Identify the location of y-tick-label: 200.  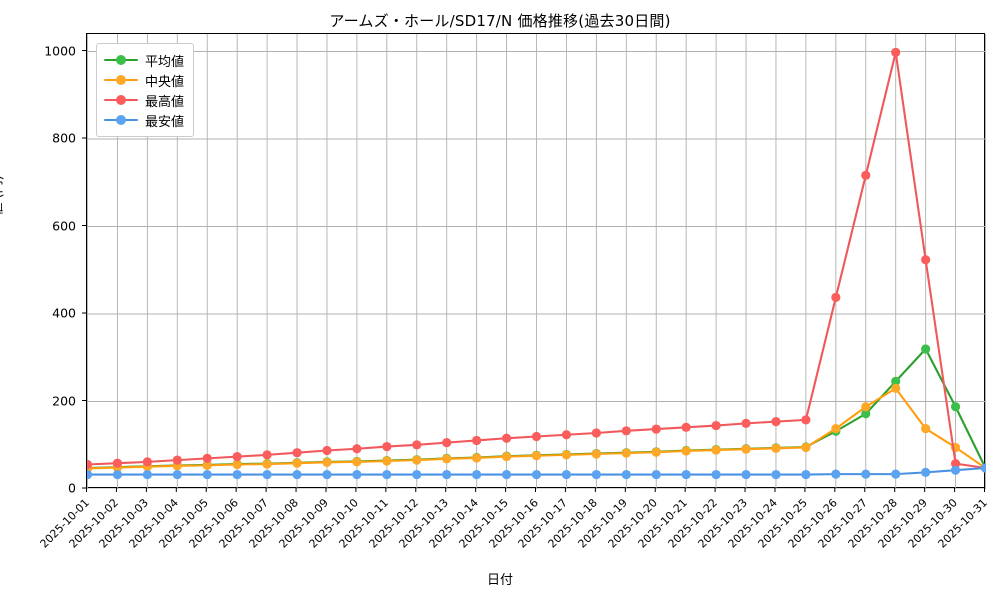
(64, 400).